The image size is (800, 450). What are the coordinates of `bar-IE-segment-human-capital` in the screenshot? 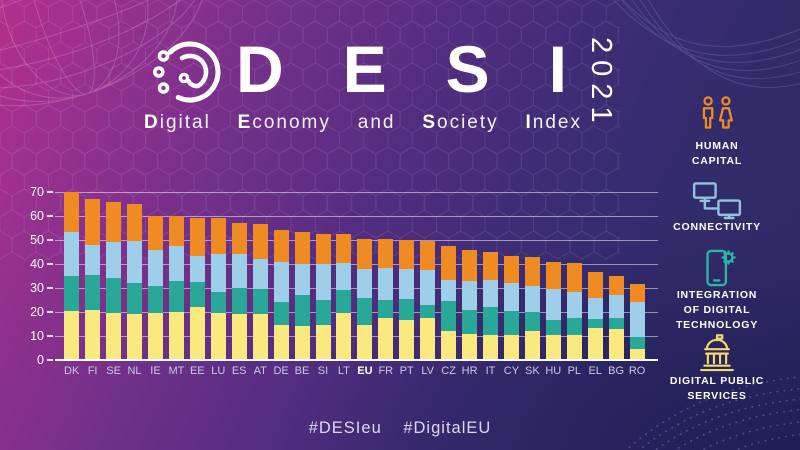 It's located at (155, 233).